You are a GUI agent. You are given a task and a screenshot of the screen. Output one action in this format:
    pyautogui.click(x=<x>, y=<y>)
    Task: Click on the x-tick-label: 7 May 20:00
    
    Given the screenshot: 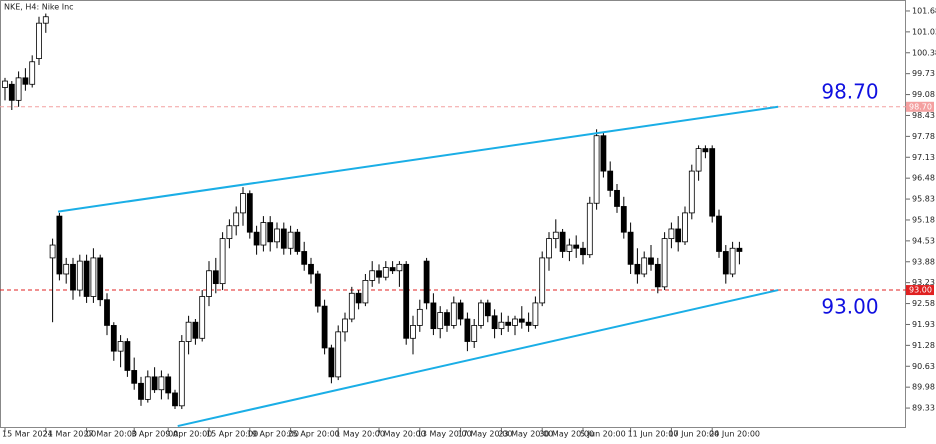 What is the action you would take?
    pyautogui.click(x=401, y=434)
    